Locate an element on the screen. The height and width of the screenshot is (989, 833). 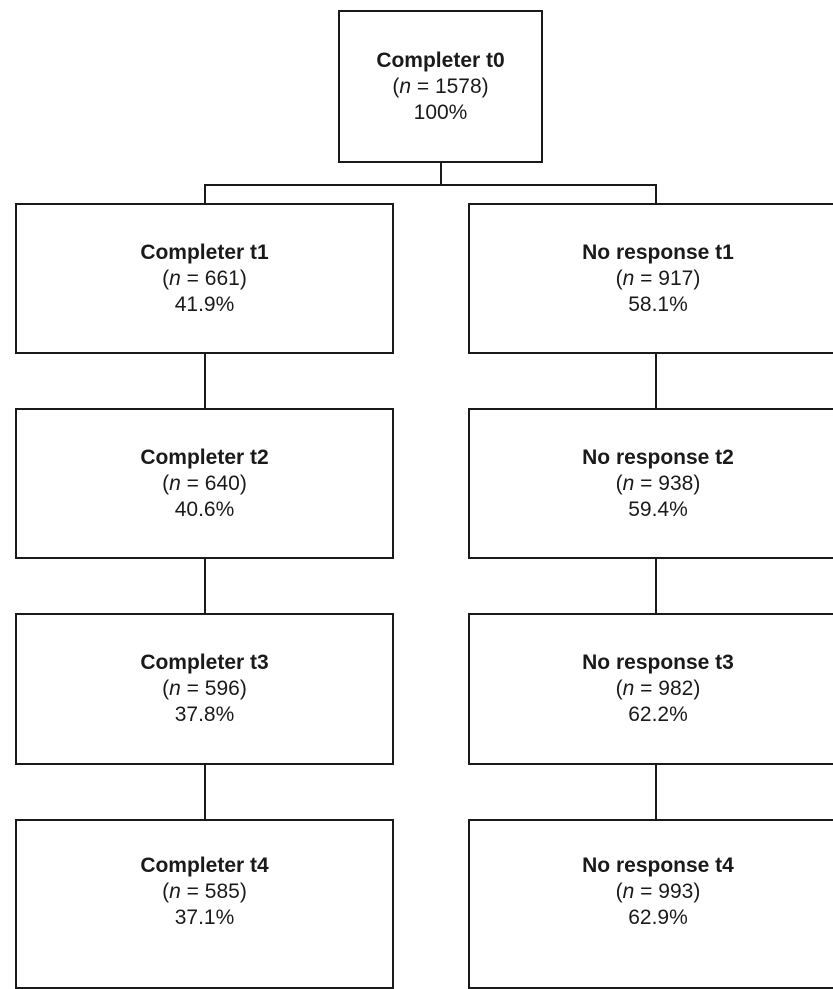
box-percent: 40.6% is located at coordinates (204, 509).